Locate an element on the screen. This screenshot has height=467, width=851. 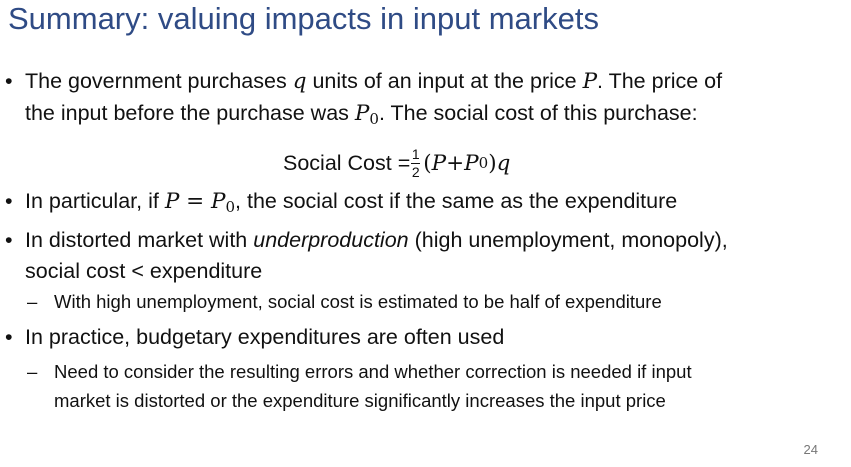
text: the input before the purchase was is located at coordinates (190, 113).